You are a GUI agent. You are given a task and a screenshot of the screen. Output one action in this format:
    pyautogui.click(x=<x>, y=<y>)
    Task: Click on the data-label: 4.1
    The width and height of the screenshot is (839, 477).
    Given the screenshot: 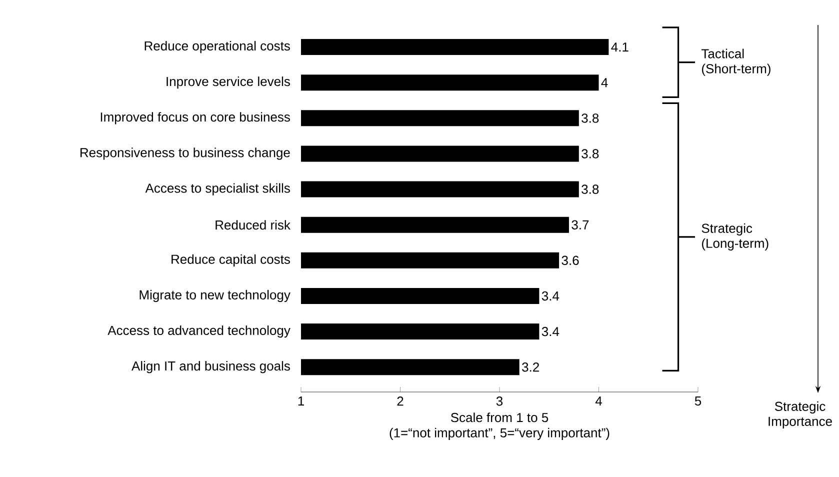 What is the action you would take?
    pyautogui.click(x=619, y=47)
    